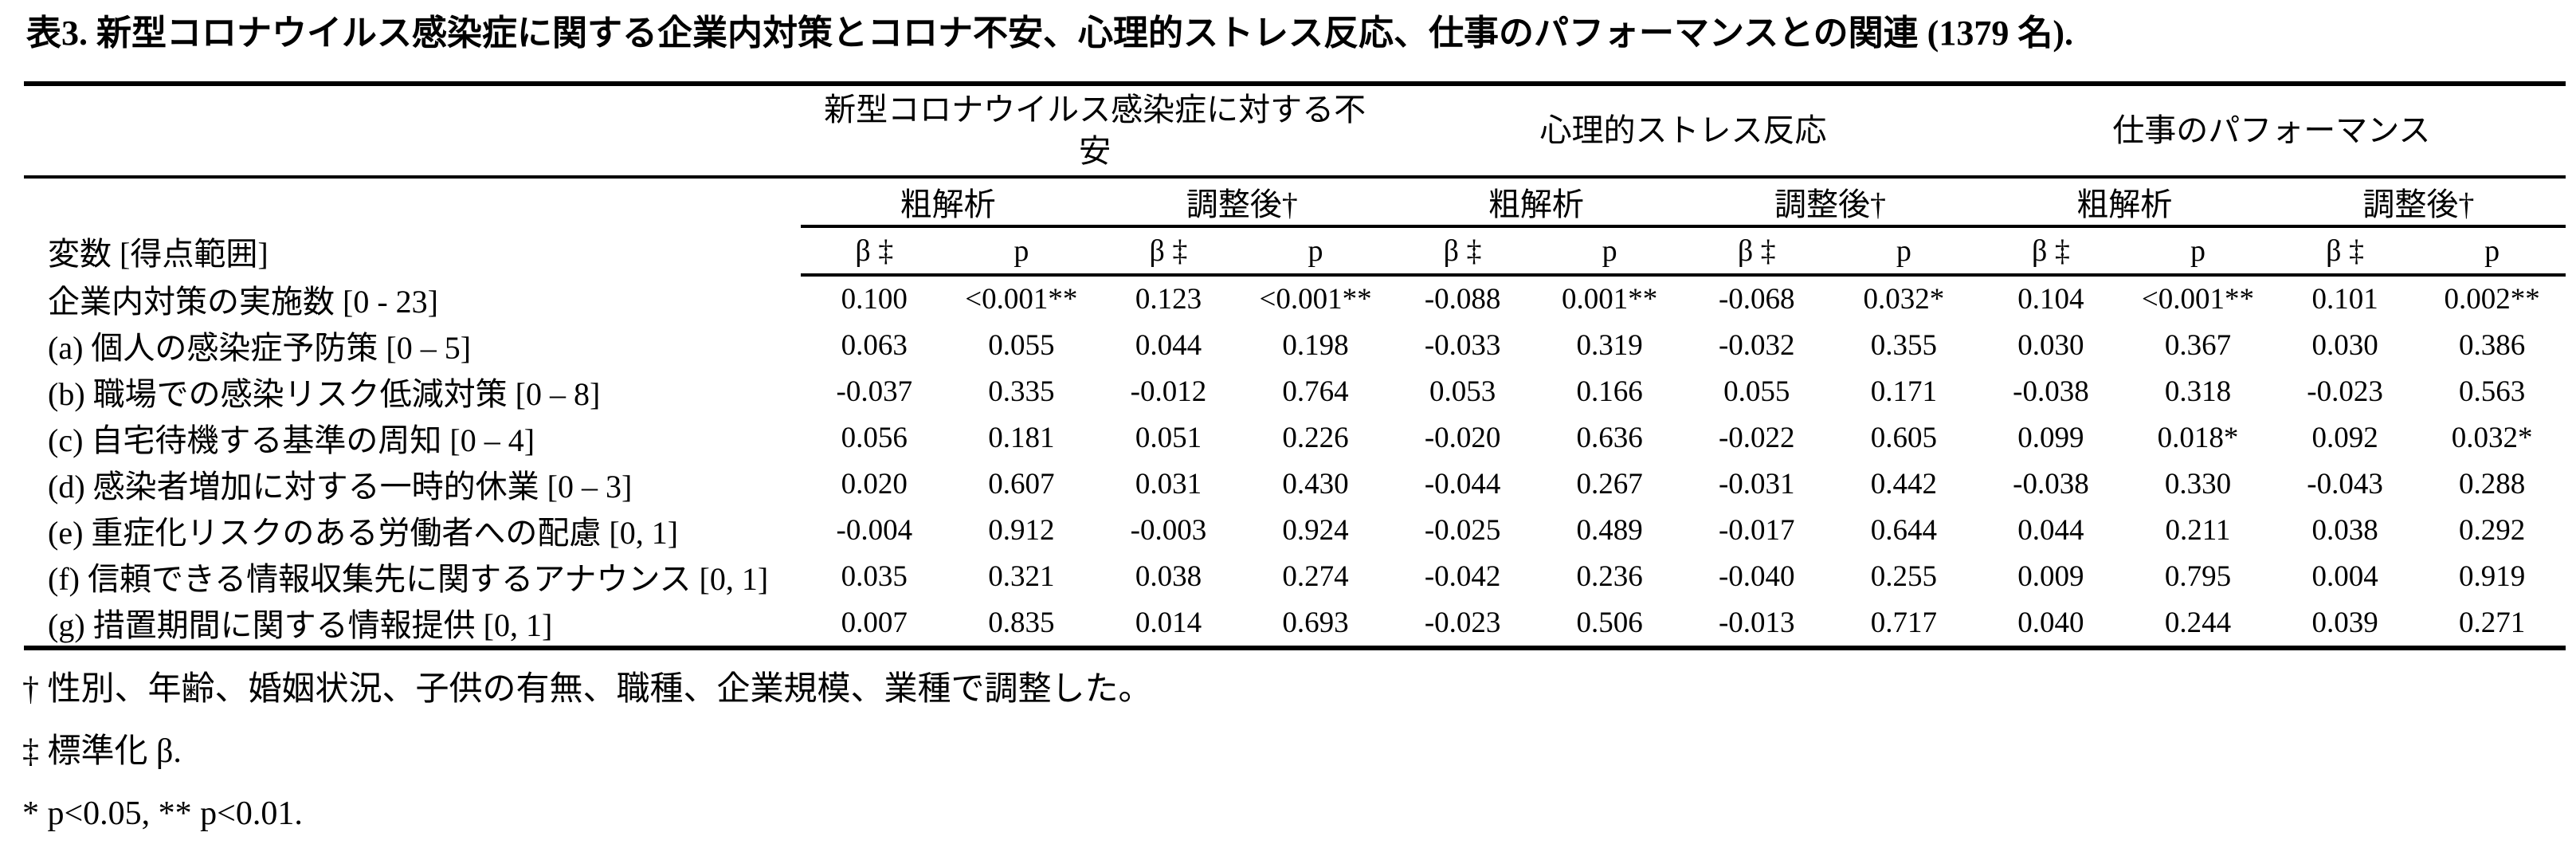 The height and width of the screenshot is (848, 2576). What do you see at coordinates (1903, 484) in the screenshot?
I see `value-cell: 0.442` at bounding box center [1903, 484].